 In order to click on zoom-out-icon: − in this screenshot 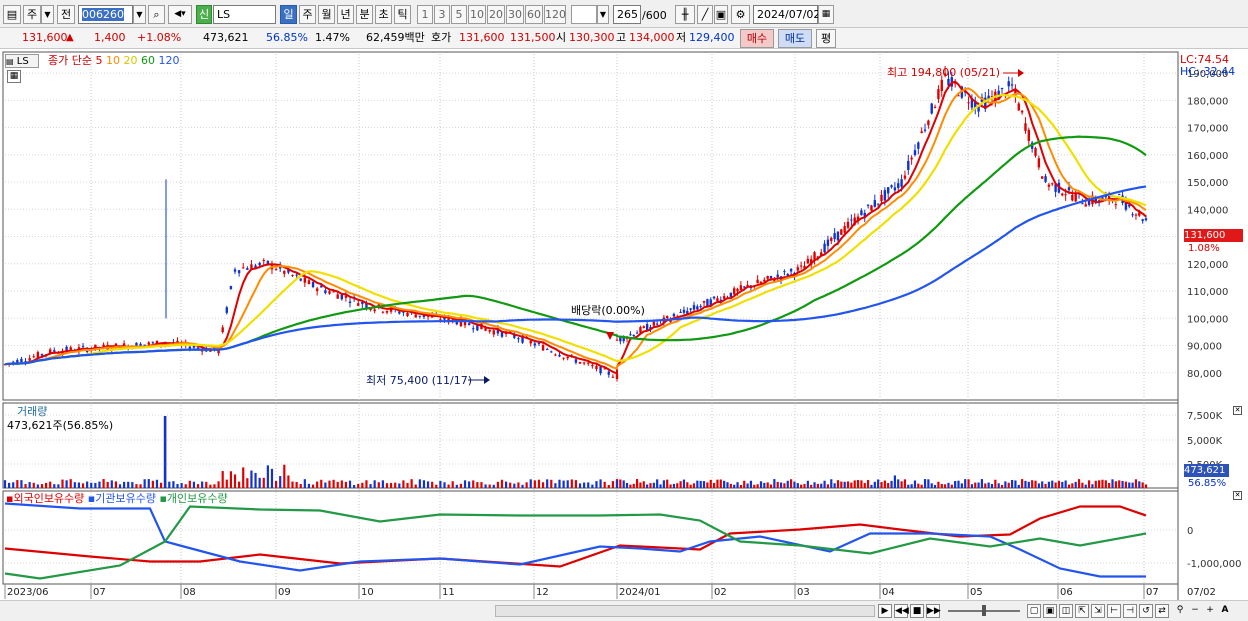, I will do `click(1195, 610)`.